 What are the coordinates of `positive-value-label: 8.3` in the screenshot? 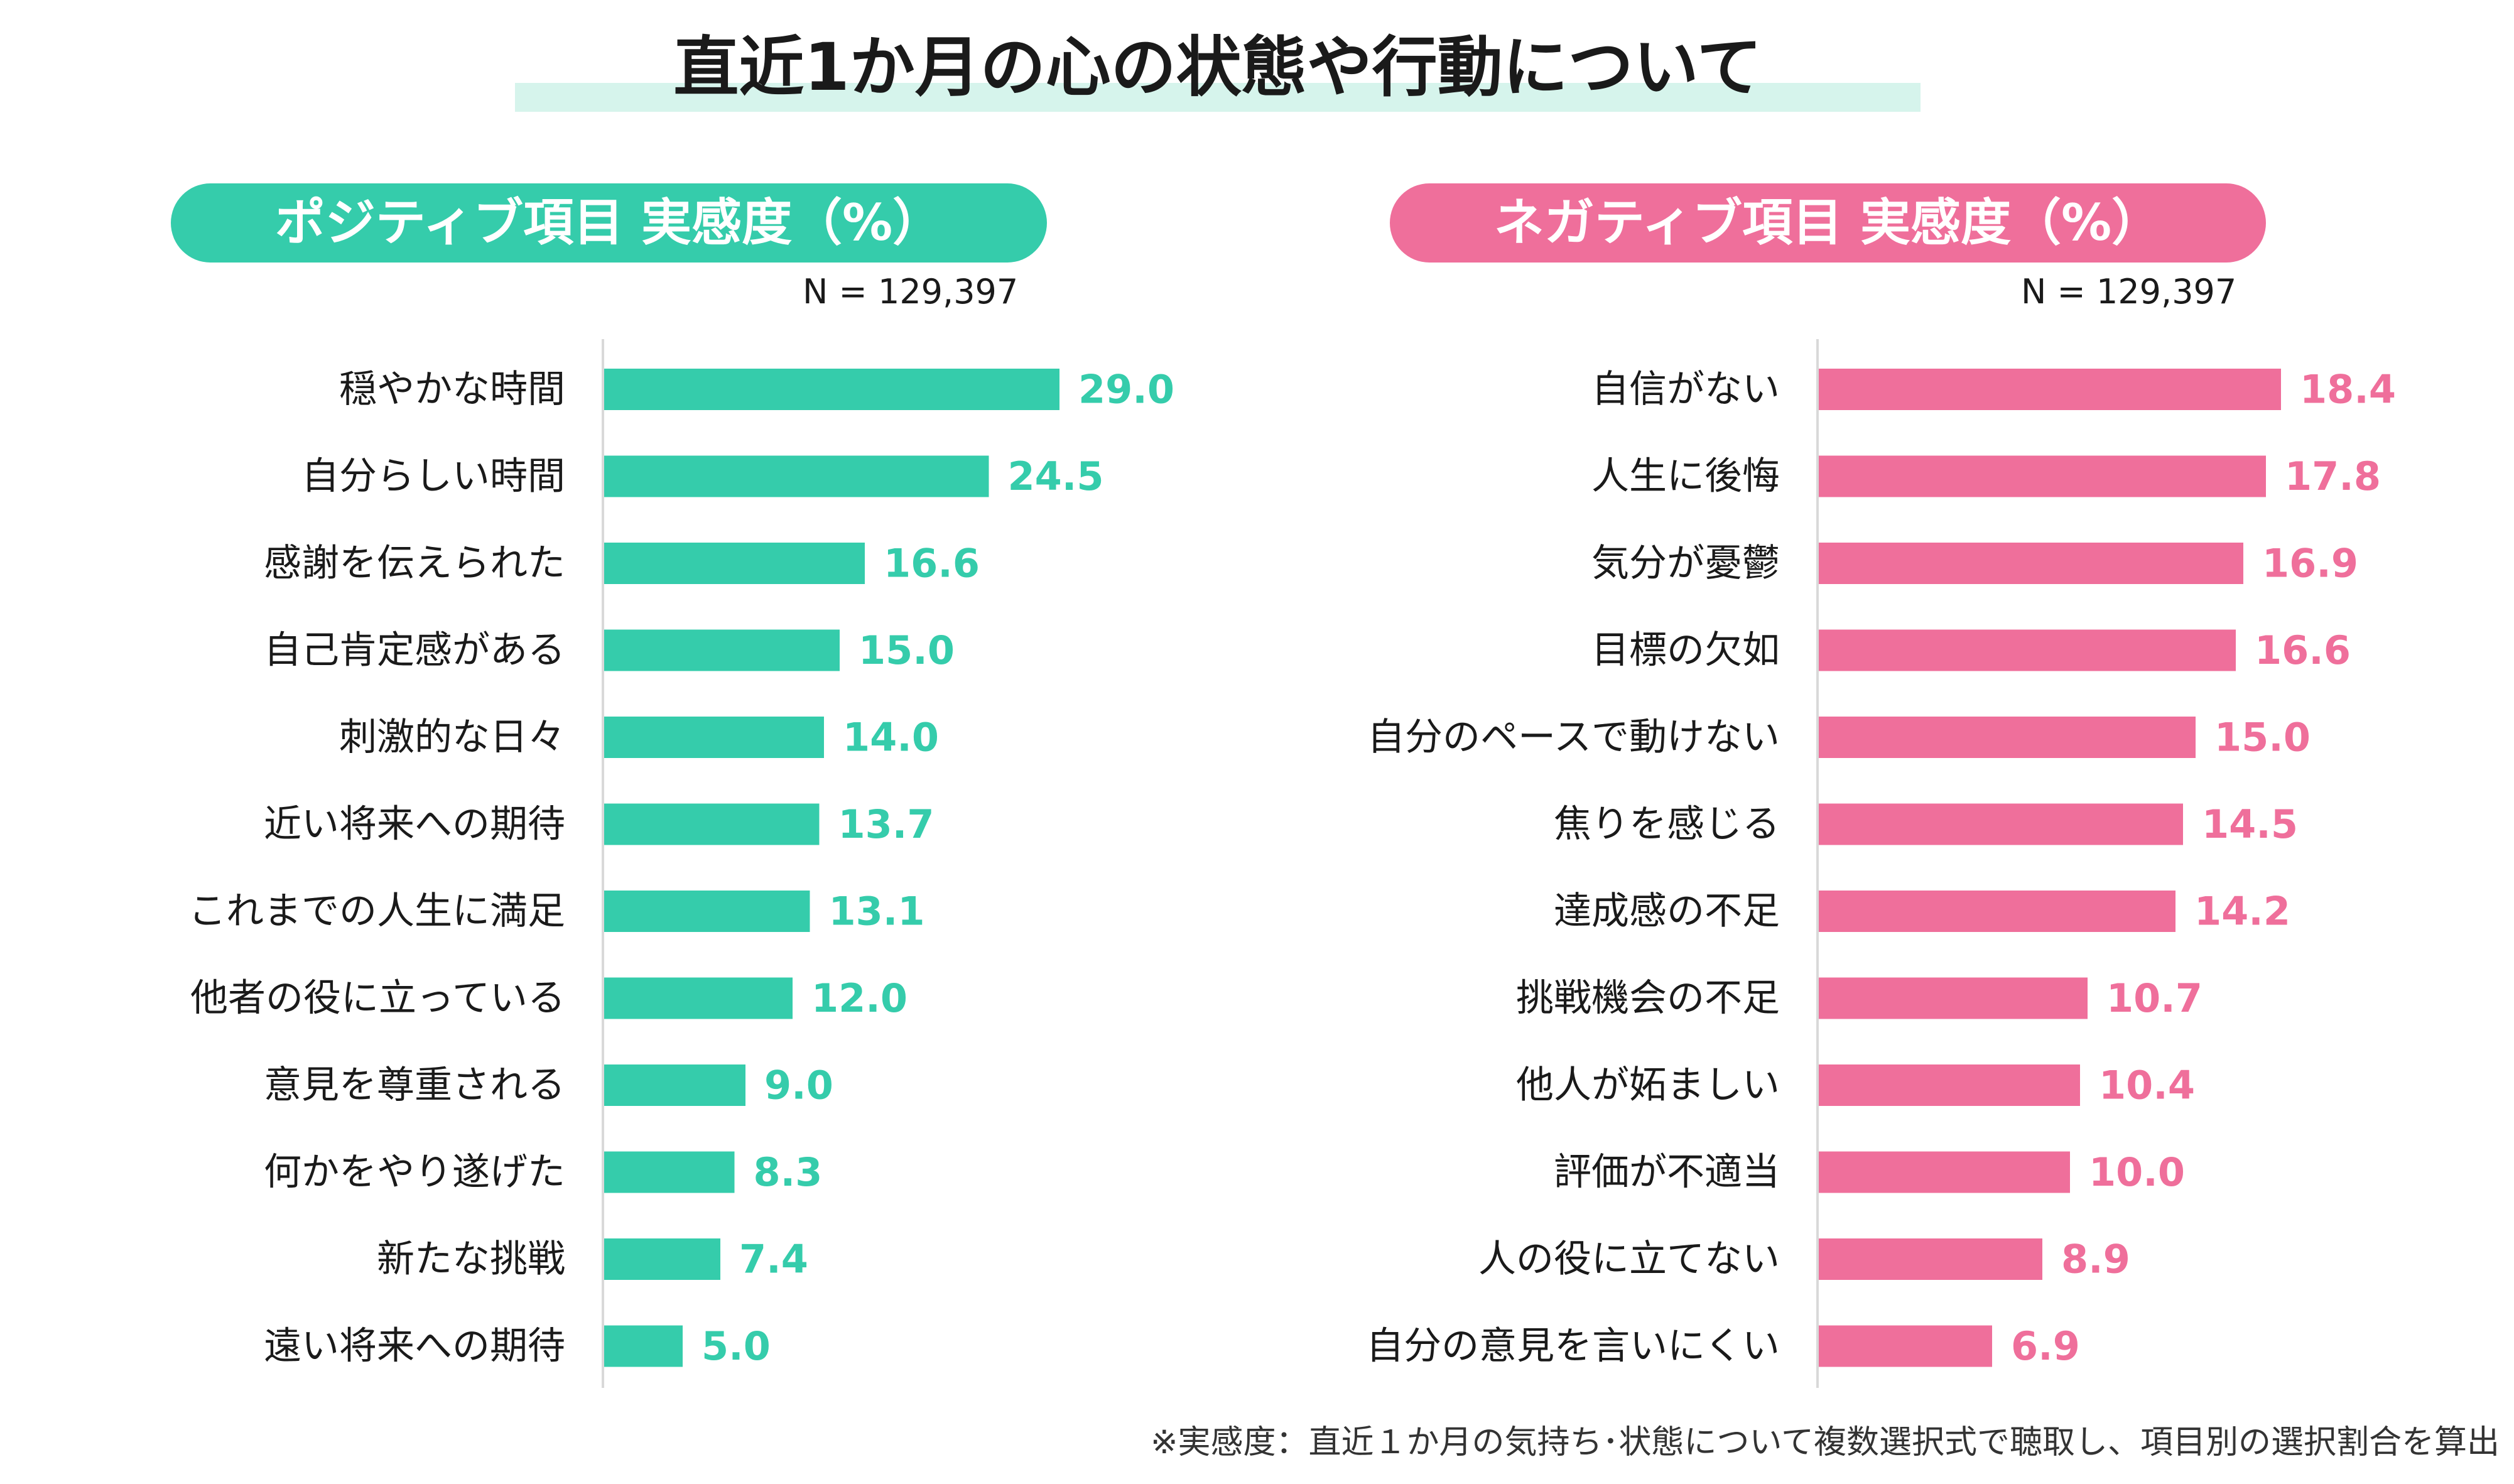 It's located at (788, 1172).